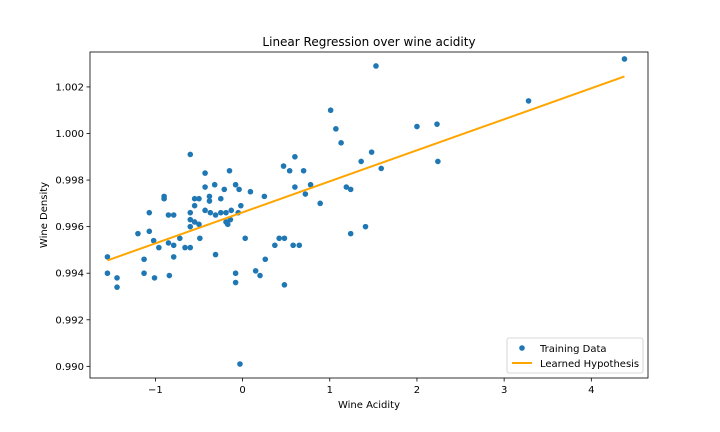 The image size is (720, 432). Describe the element at coordinates (522, 348) in the screenshot. I see `legend-marker-training-data` at that location.